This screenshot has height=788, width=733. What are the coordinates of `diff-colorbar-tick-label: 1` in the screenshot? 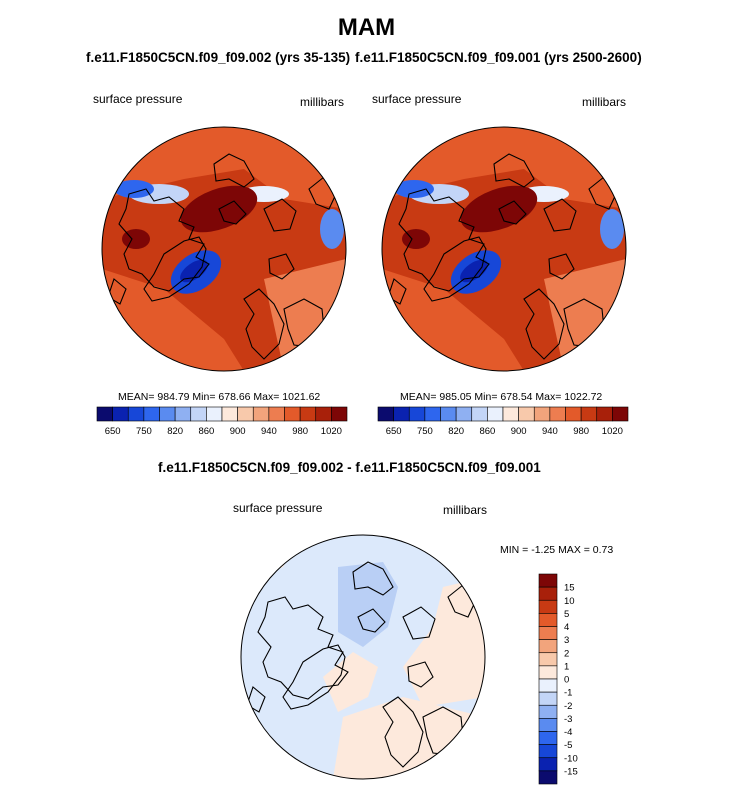 It's located at (566, 666).